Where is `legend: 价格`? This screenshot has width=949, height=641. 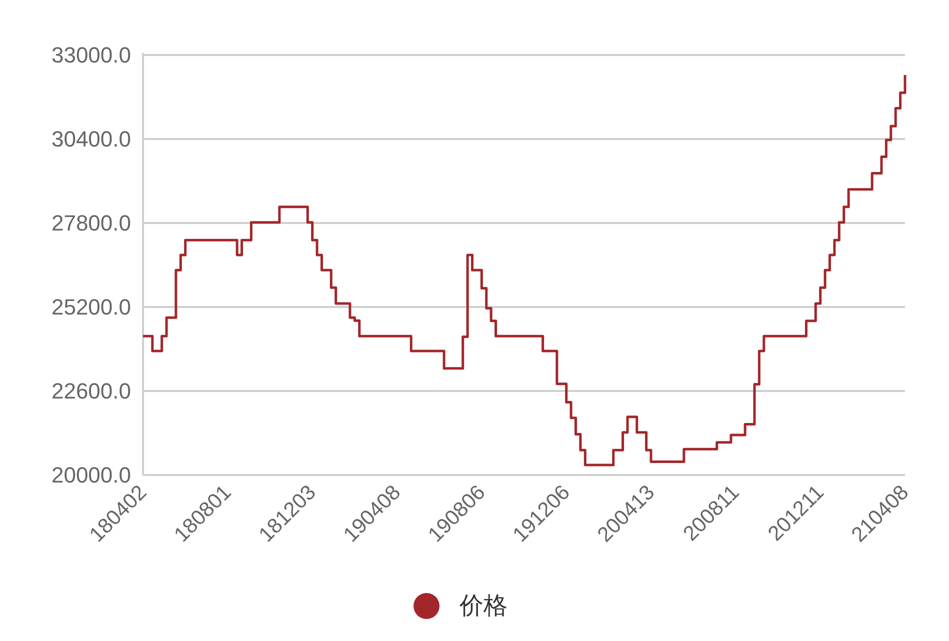 legend: 价格 is located at coordinates (461, 606).